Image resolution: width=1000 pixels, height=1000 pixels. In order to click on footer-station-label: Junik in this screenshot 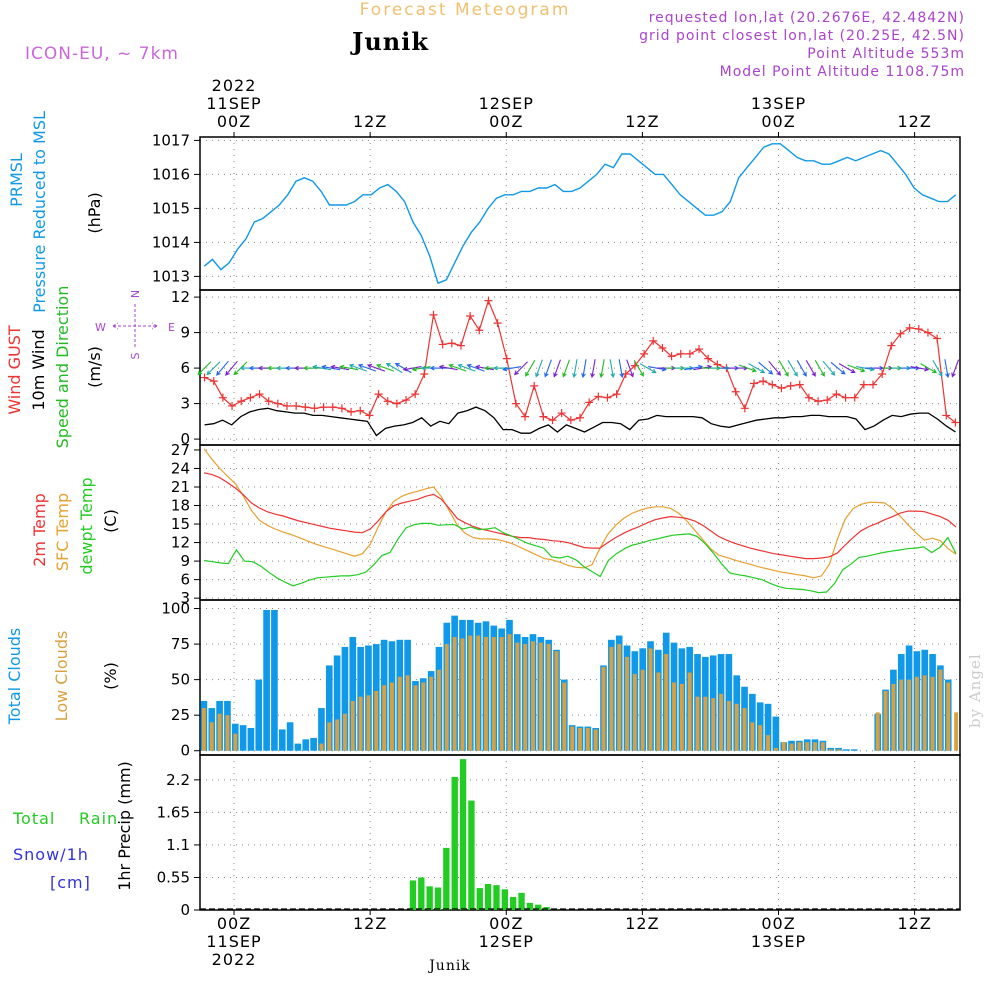, I will do `click(450, 966)`.